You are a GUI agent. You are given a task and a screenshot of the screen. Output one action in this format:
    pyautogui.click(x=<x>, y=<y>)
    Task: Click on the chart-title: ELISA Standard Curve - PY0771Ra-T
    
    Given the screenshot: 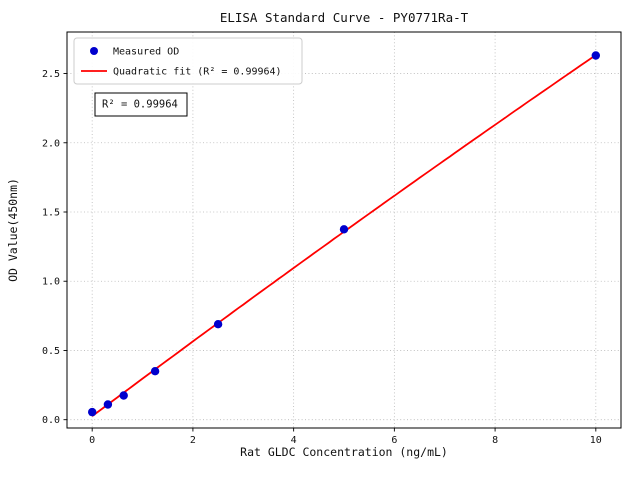 What is the action you would take?
    pyautogui.click(x=344, y=17)
    